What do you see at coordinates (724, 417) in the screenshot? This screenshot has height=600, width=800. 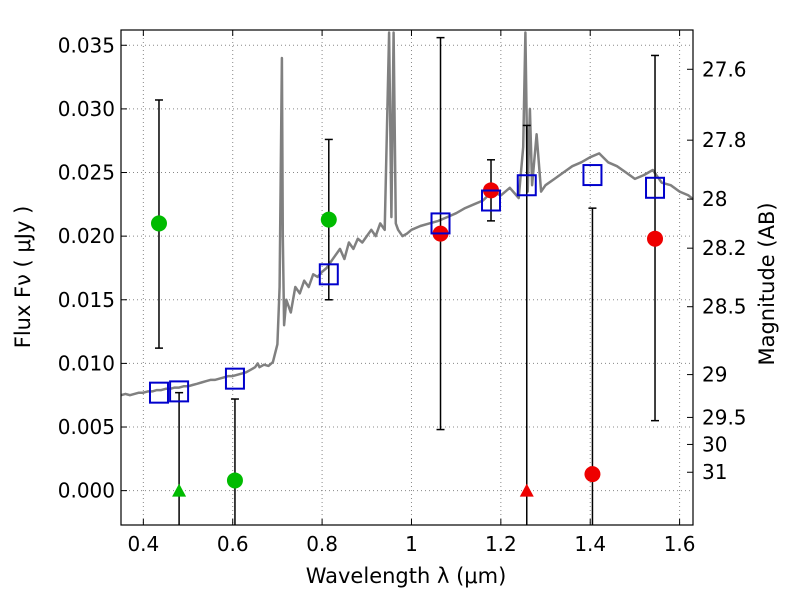 I see `mag-tick-label: 29.5` at bounding box center [724, 417].